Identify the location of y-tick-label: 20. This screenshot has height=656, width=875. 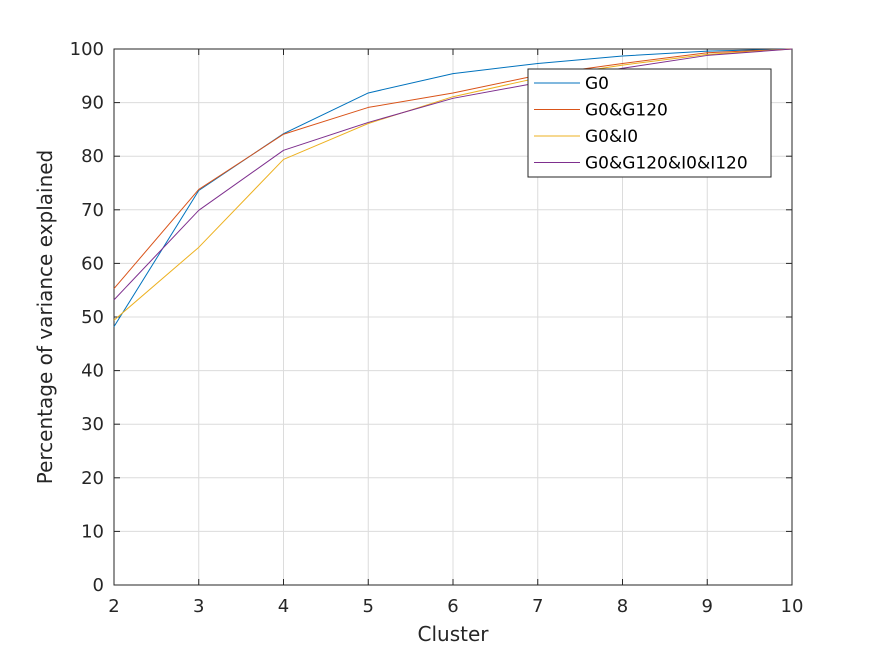
(92, 478).